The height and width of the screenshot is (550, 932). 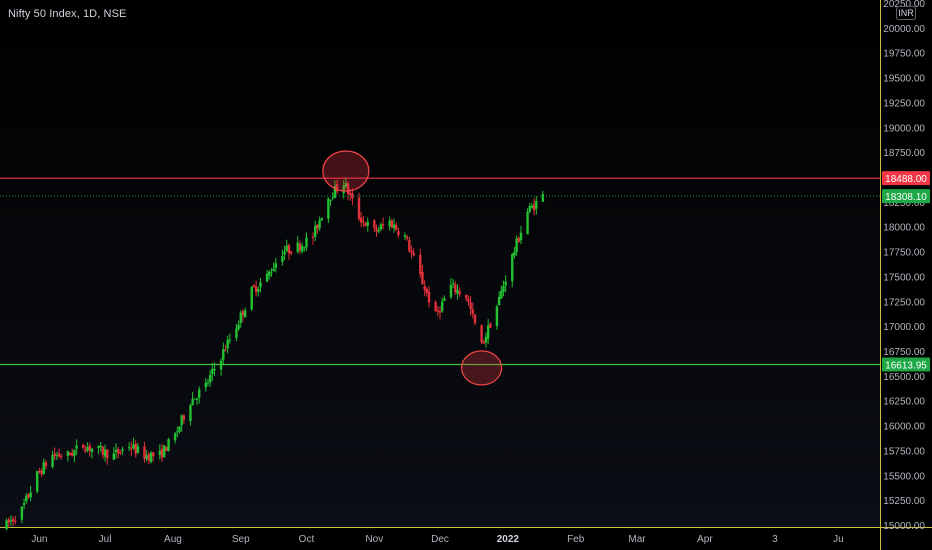 What do you see at coordinates (906, 13) in the screenshot?
I see `currency-badge: INR` at bounding box center [906, 13].